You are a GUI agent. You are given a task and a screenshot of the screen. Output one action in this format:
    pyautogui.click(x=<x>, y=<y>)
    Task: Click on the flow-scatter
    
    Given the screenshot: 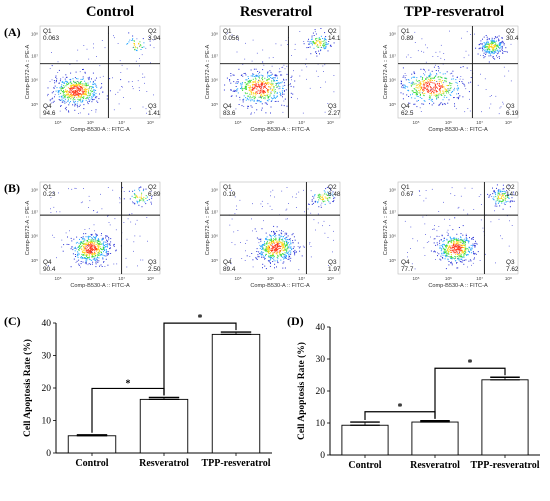 What is the action you would take?
    pyautogui.click(x=459, y=227)
    